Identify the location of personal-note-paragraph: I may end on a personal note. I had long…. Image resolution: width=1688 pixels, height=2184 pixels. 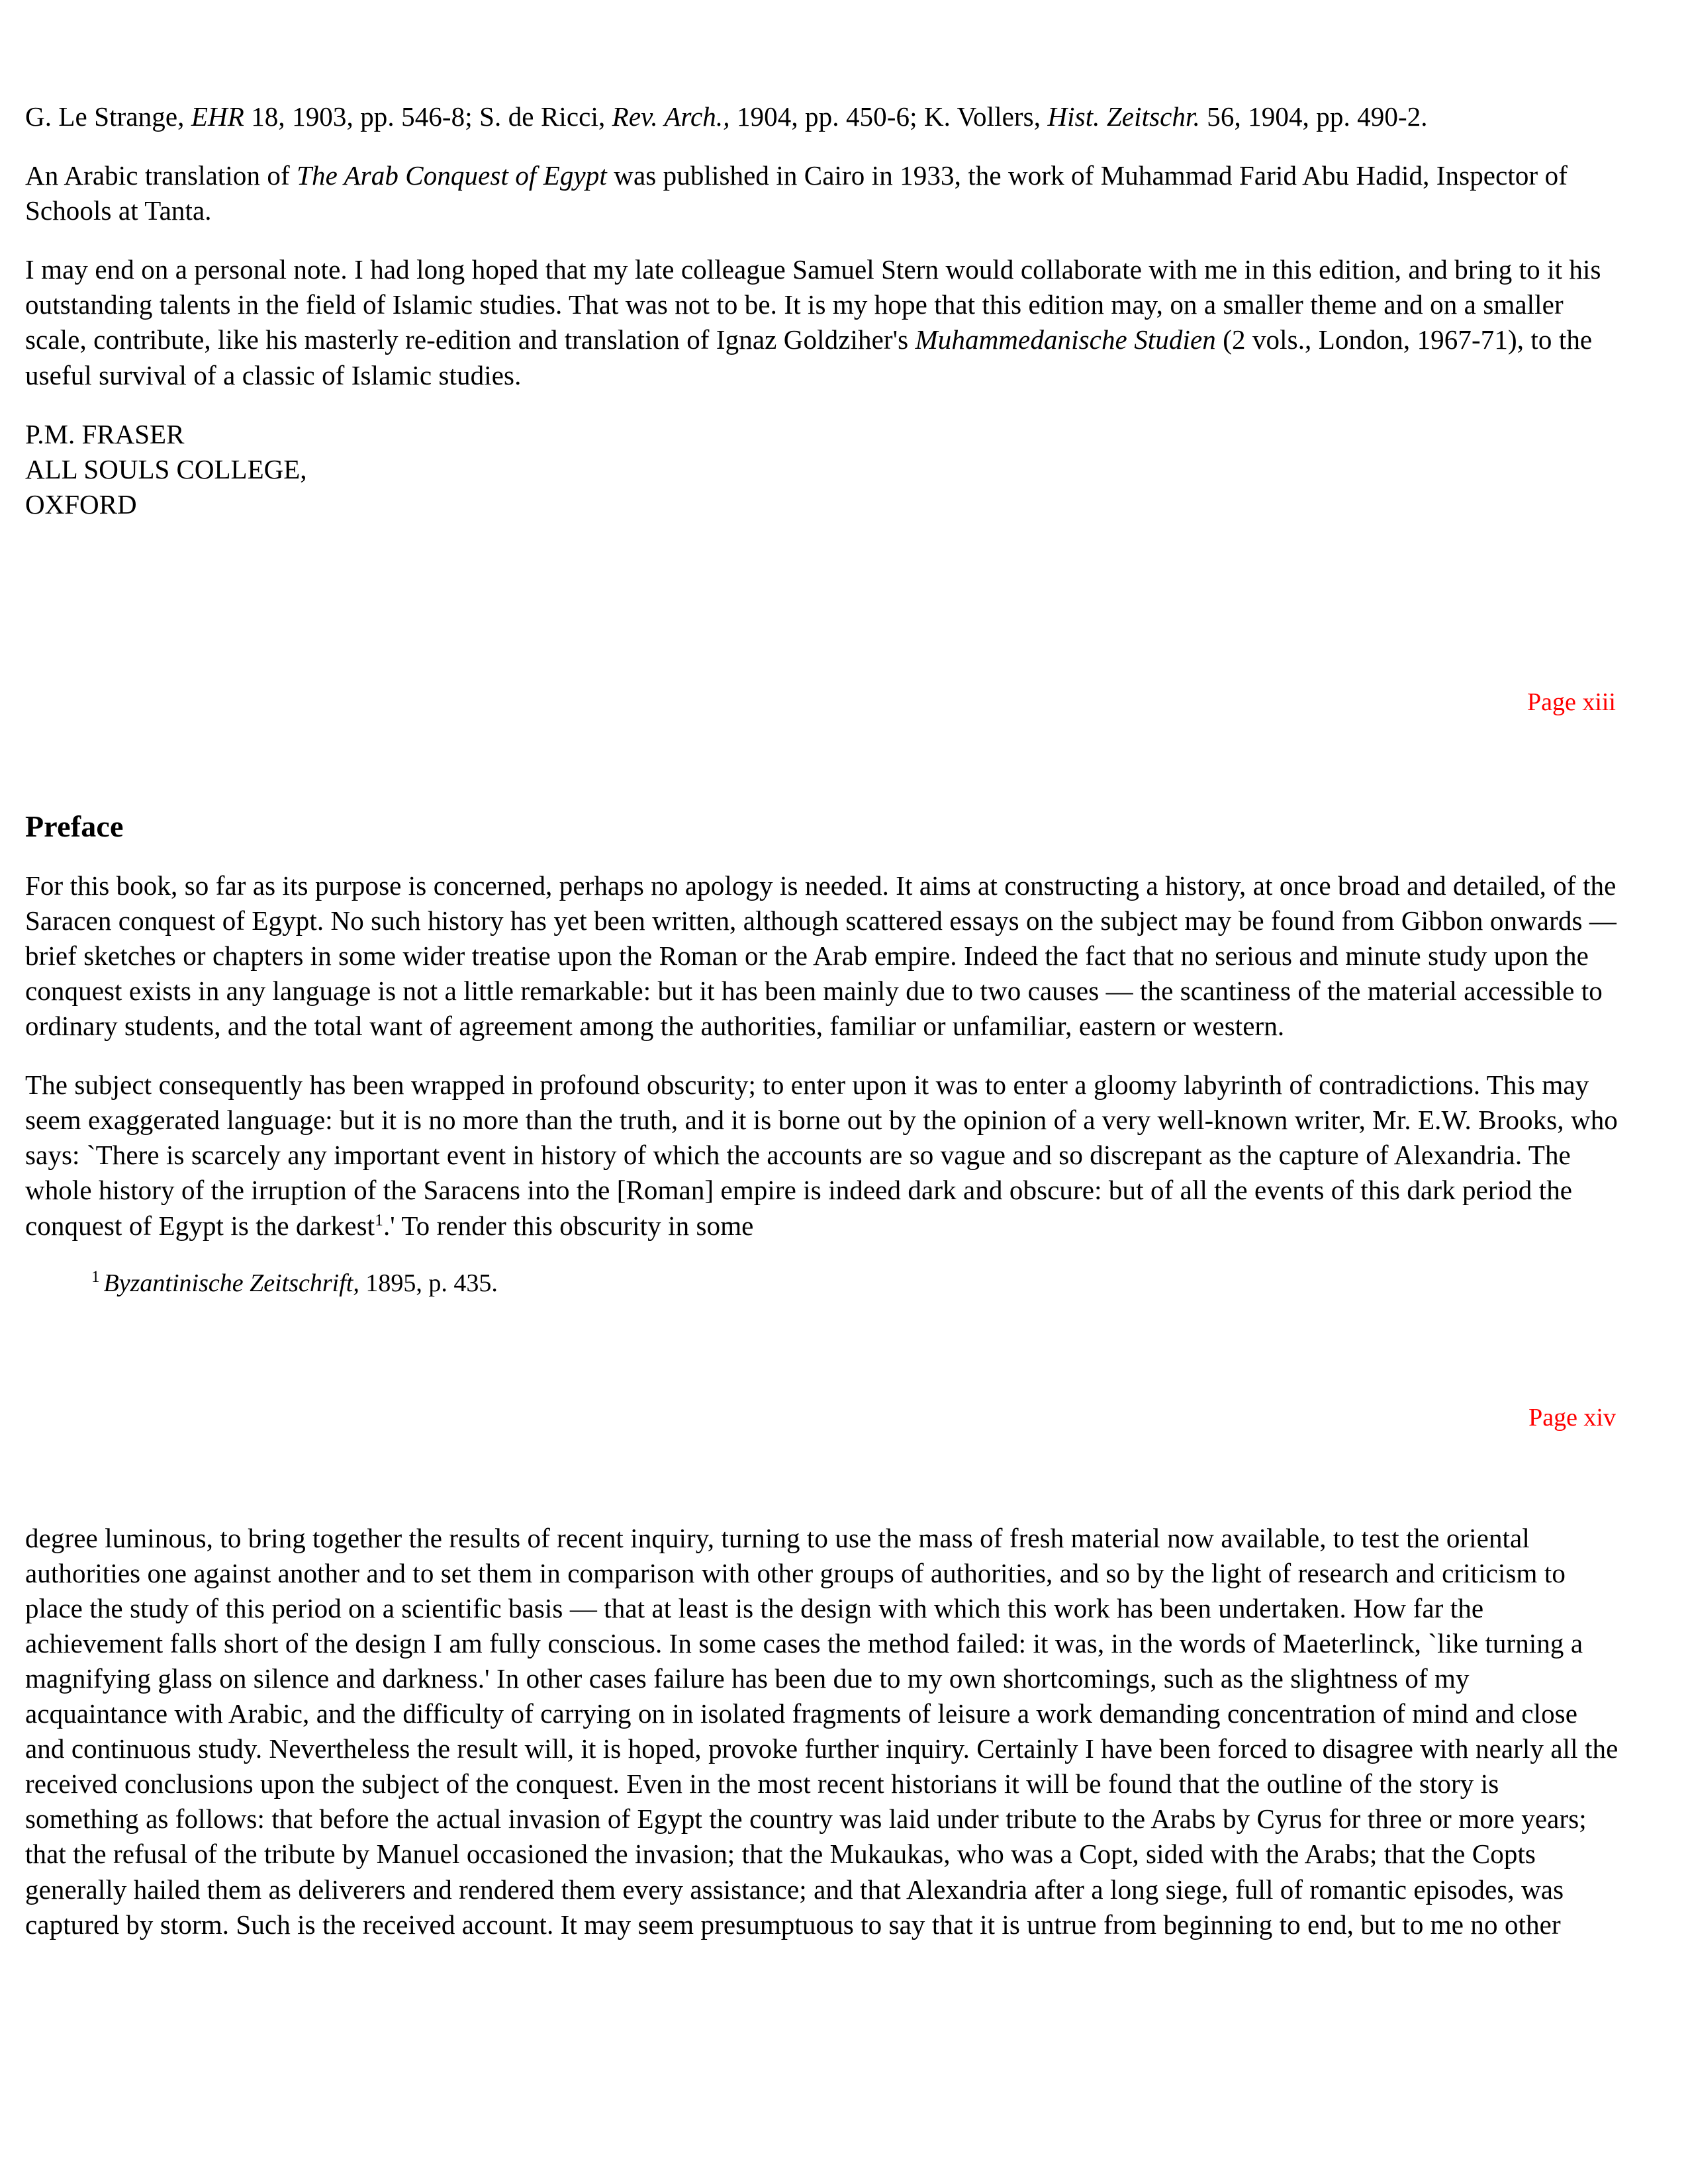
(821, 322).